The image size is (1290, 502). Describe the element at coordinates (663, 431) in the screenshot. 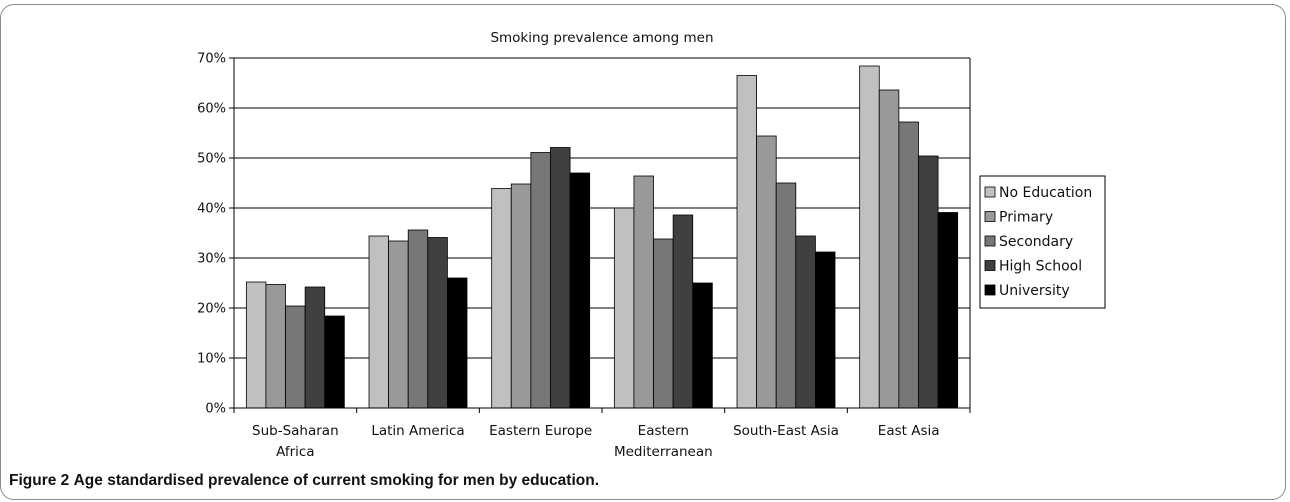

I see `category-label: Eastern` at that location.